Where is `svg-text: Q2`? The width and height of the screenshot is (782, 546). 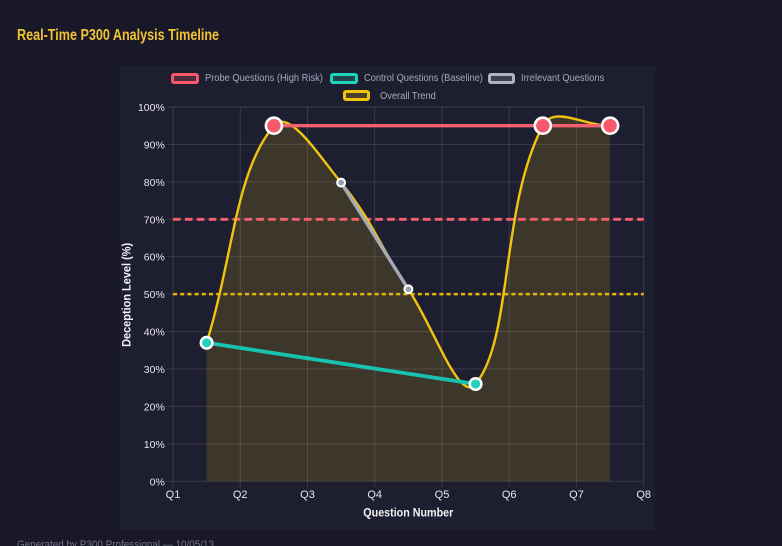 svg-text: Q2 is located at coordinates (240, 495).